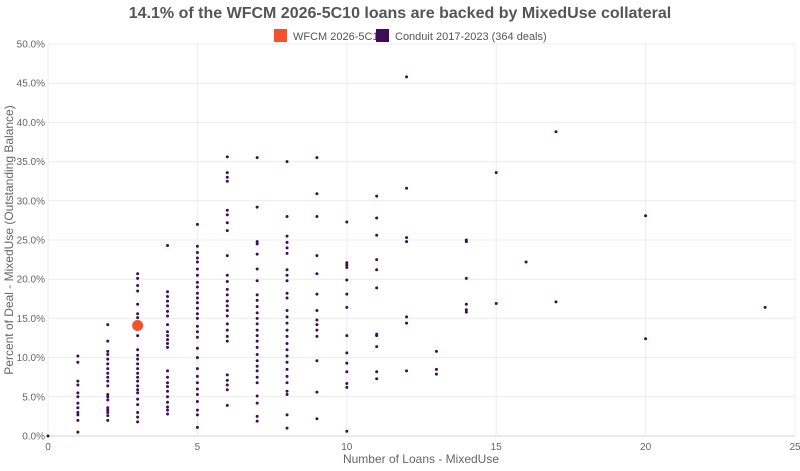  I want to click on legend-label-wfcm: WFCM 2026-5C10, so click(339, 37).